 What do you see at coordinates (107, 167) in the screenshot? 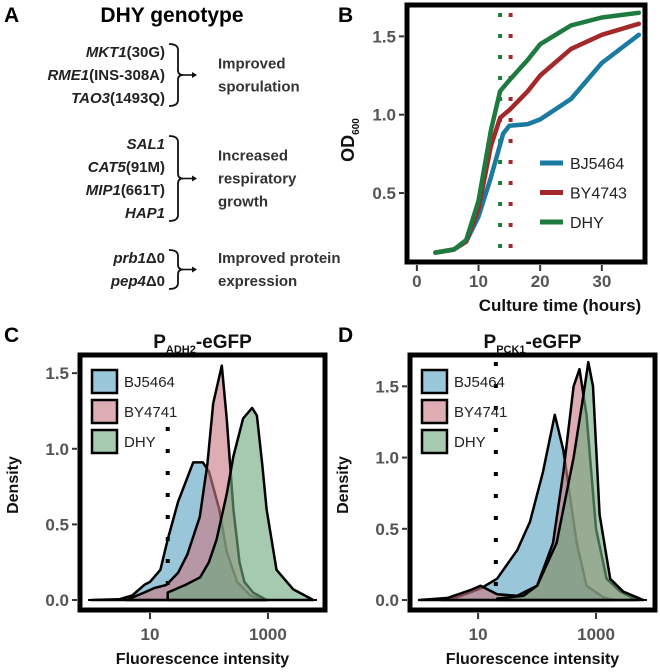
I see `gene-name: CAT5` at bounding box center [107, 167].